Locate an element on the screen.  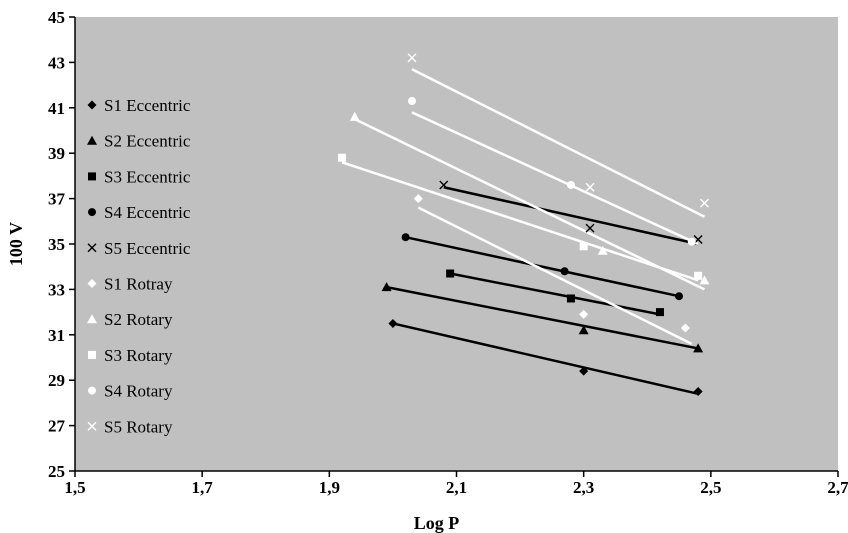
y-tick-label: 33 is located at coordinates (56, 289).